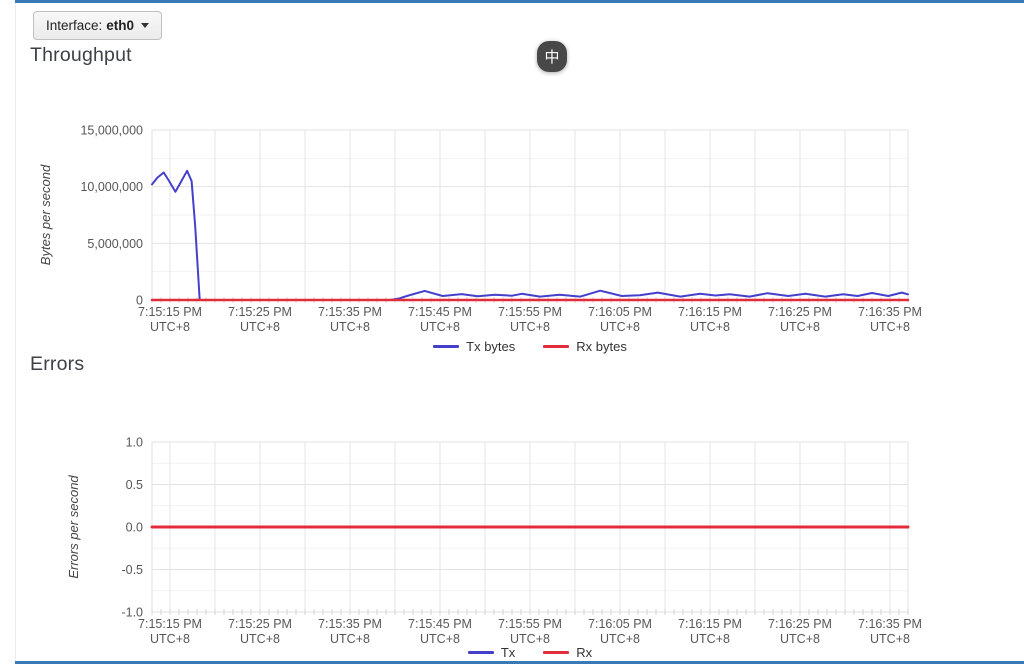  Describe the element at coordinates (134, 443) in the screenshot. I see `y-tick-label: 1.0` at that location.